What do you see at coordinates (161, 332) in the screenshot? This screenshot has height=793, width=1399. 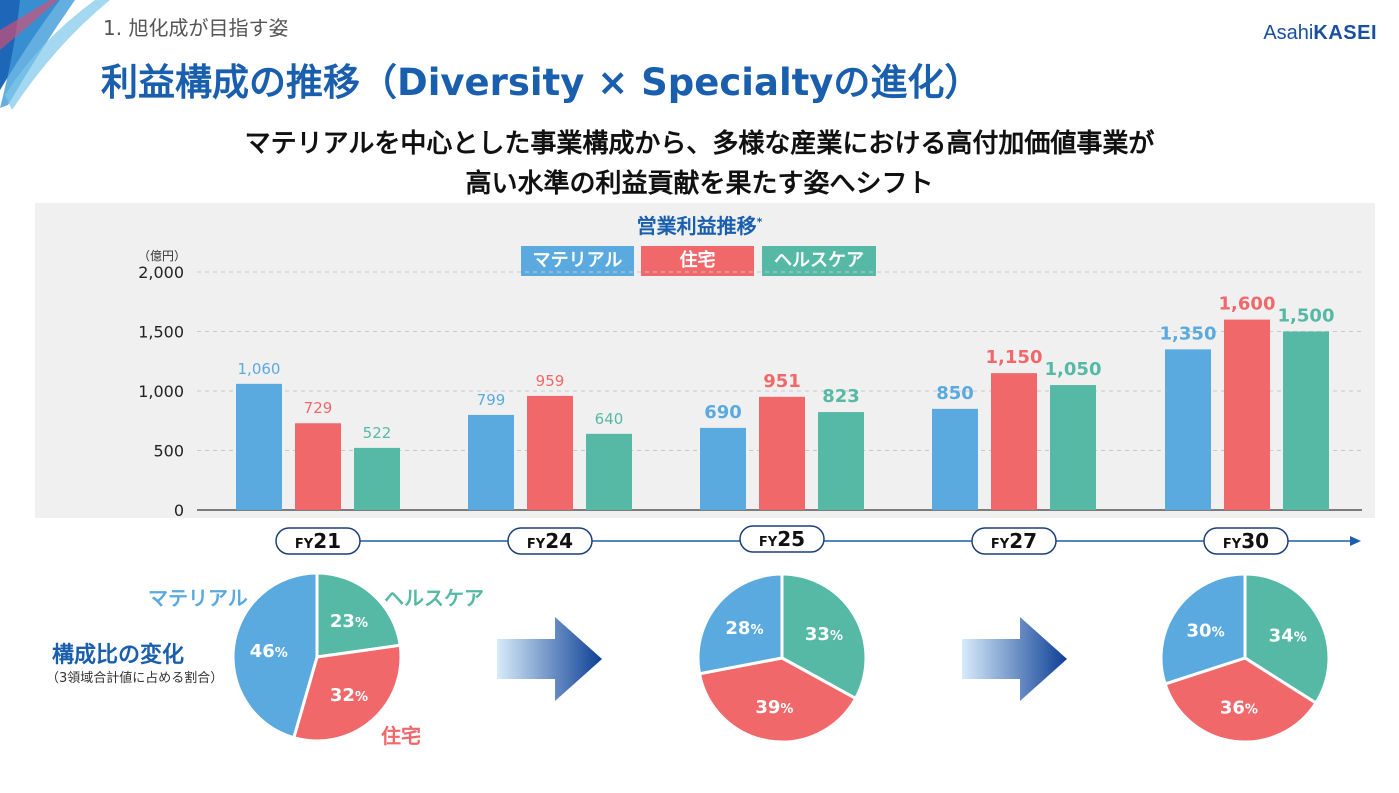 I see `y-tick-label: 1,500` at bounding box center [161, 332].